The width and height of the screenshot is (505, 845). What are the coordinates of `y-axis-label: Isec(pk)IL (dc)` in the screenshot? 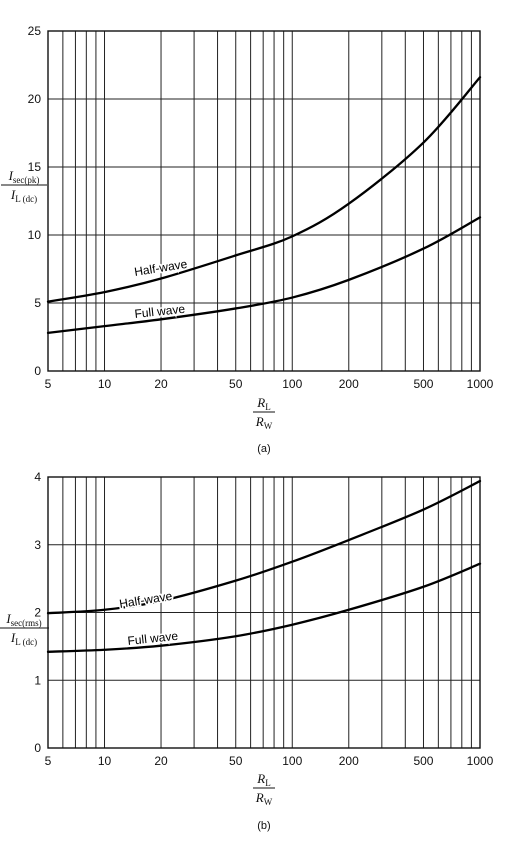 It's located at (24, 186).